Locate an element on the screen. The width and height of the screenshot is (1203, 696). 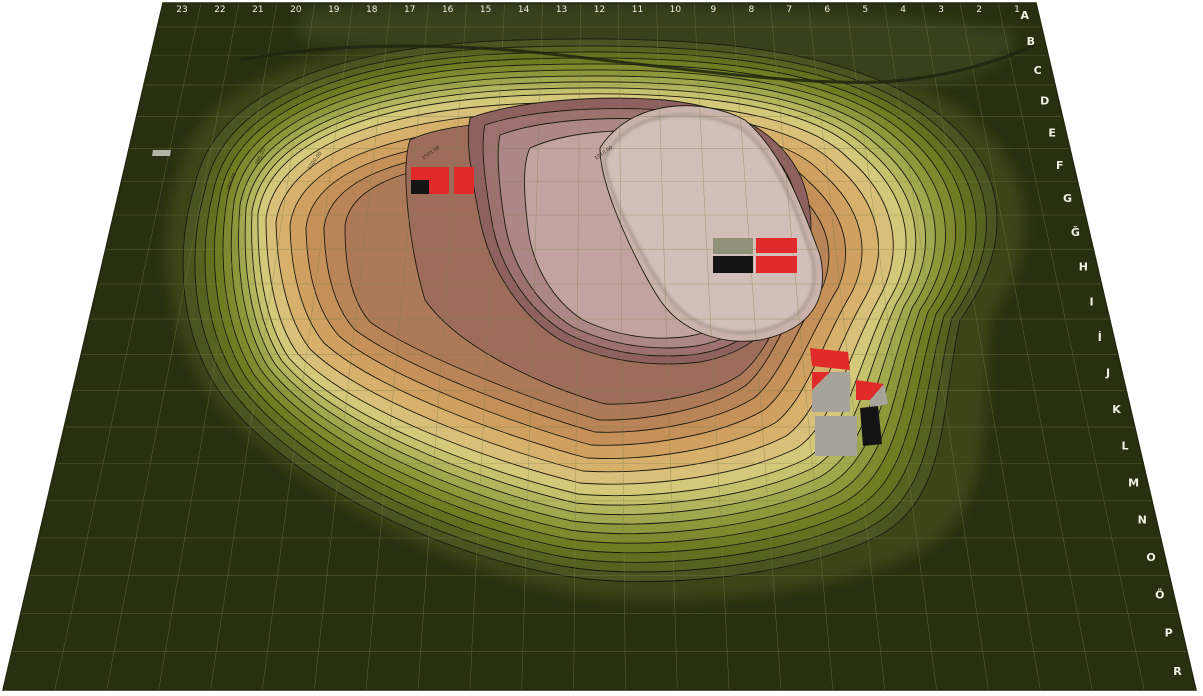
column-label: 17 is located at coordinates (409, 10).